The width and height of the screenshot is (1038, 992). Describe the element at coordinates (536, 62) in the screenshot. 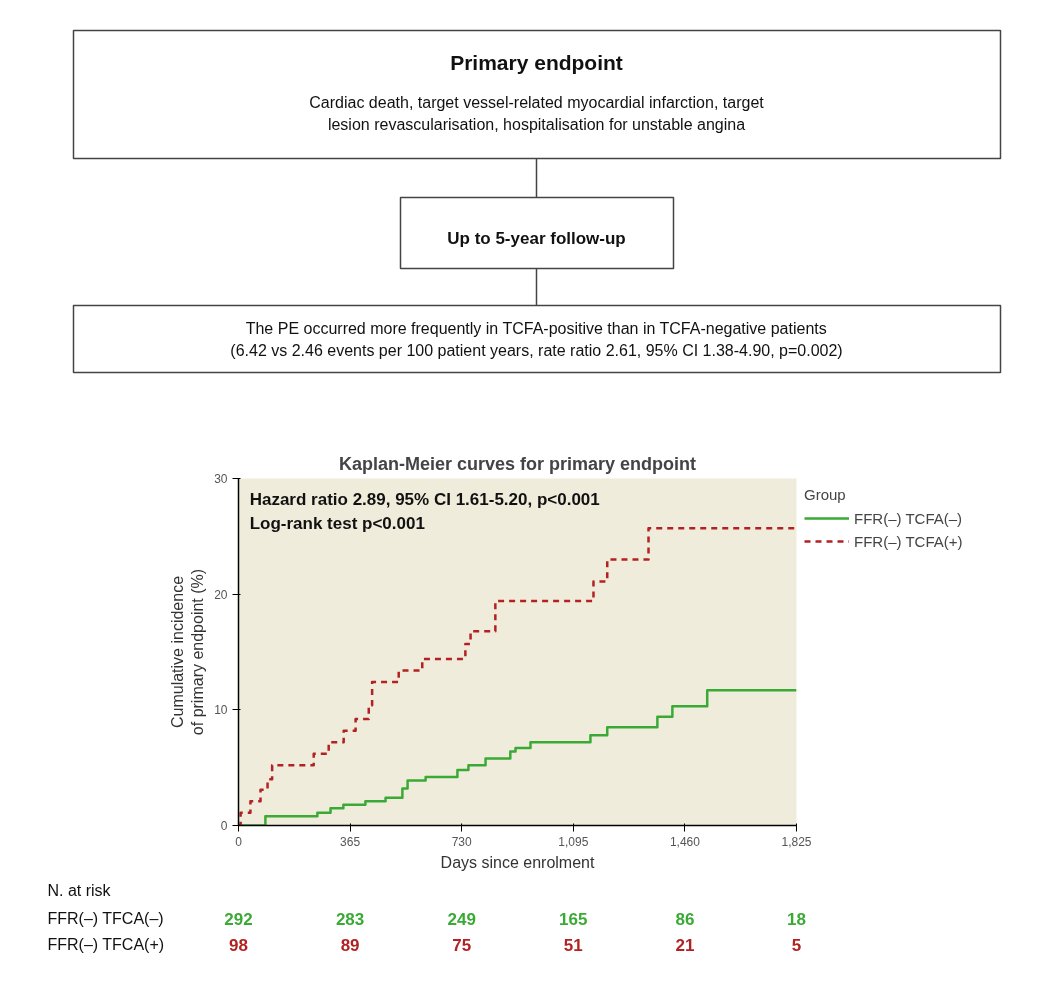

I see `text: Primary endpoint` at that location.